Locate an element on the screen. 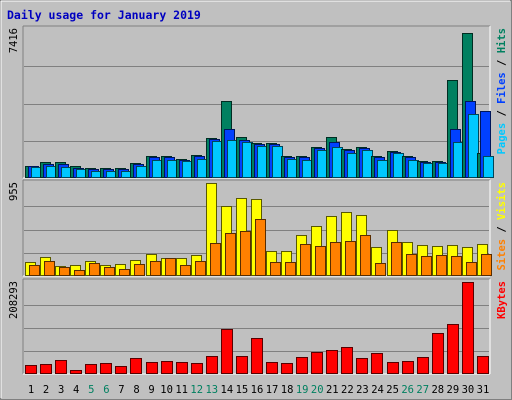 The height and width of the screenshot is (400, 512). panel-visits-legend: Sites / Visits is located at coordinates (502, 226).